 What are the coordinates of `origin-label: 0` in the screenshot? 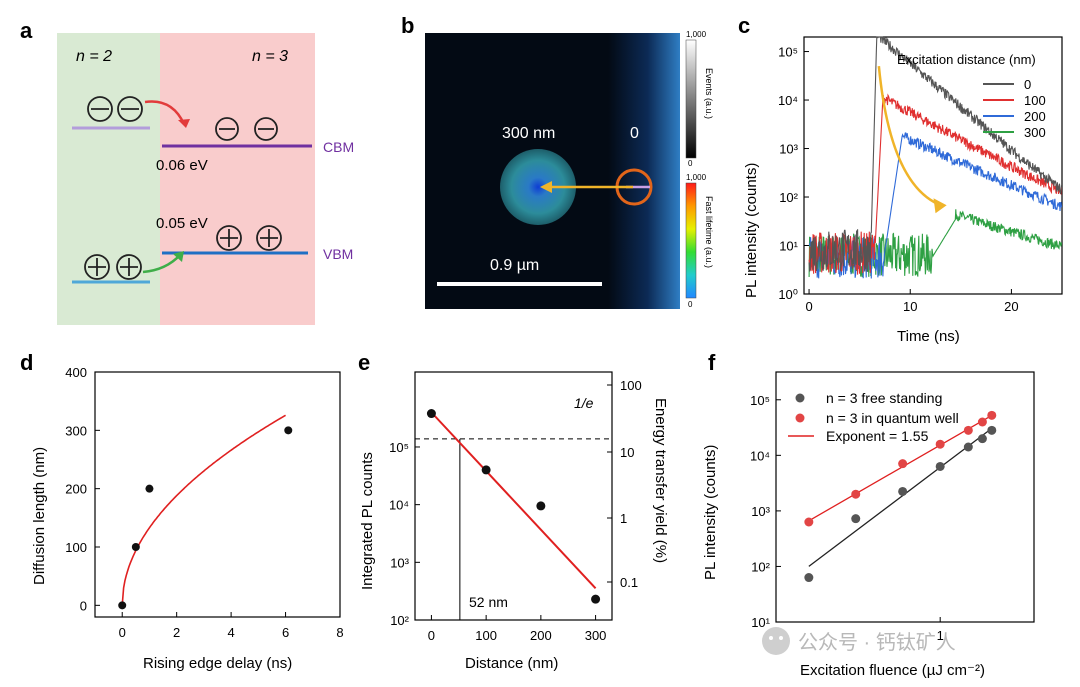 It's located at (634, 133).